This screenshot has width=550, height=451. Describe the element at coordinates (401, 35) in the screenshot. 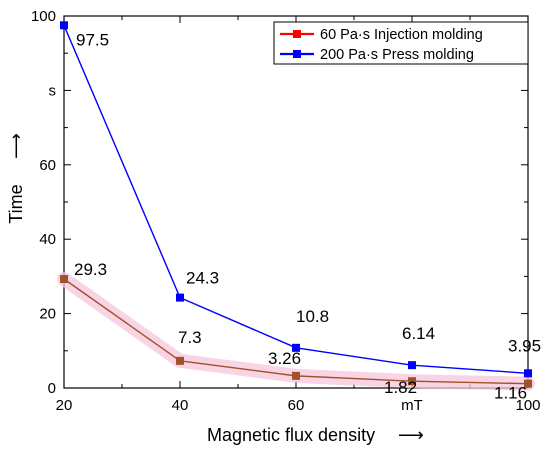

I see `legend-entry: 60 Pa·s Injection molding` at that location.